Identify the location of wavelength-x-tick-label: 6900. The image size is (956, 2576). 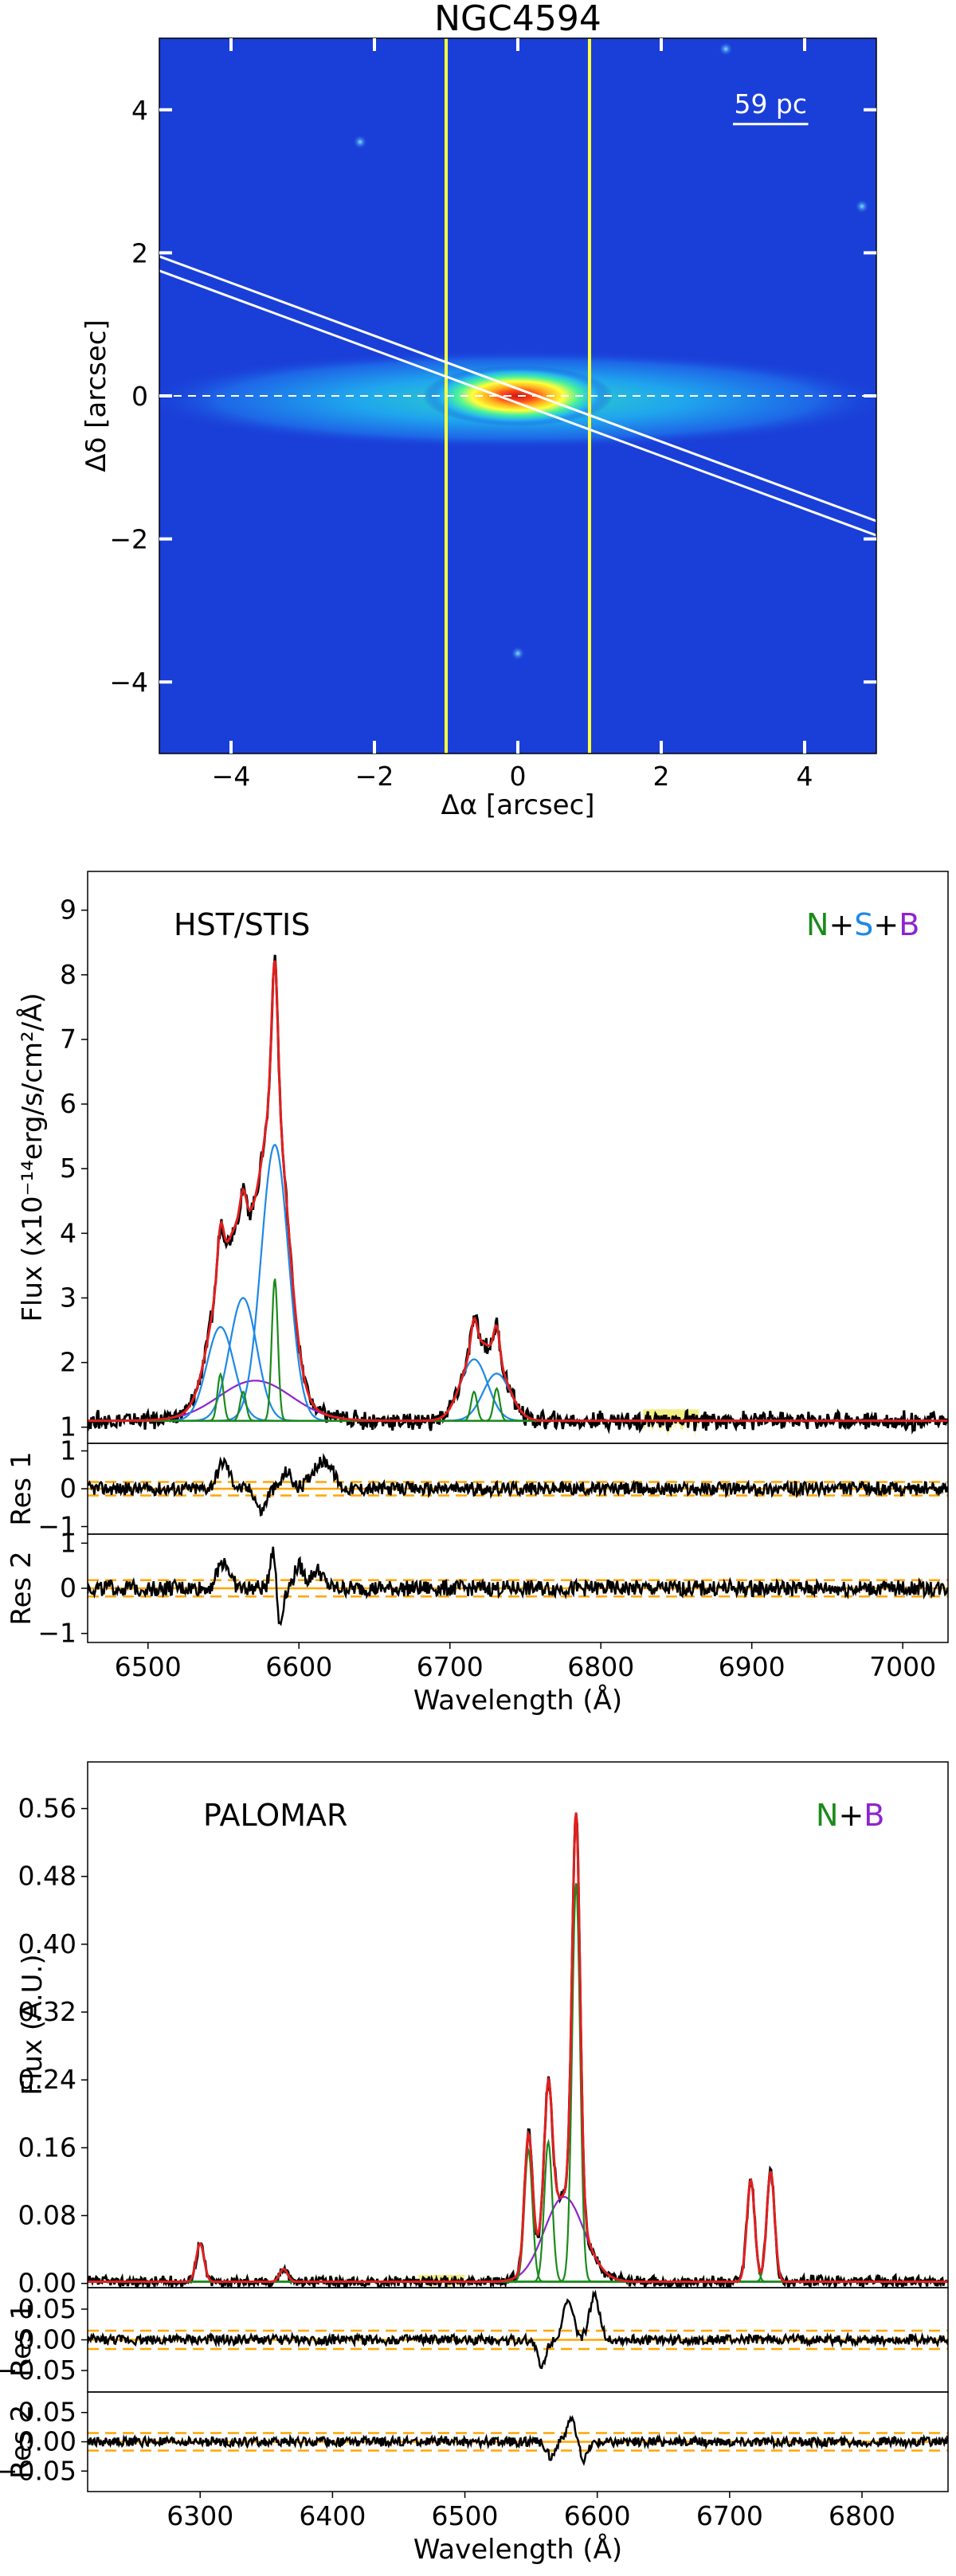
(752, 1666).